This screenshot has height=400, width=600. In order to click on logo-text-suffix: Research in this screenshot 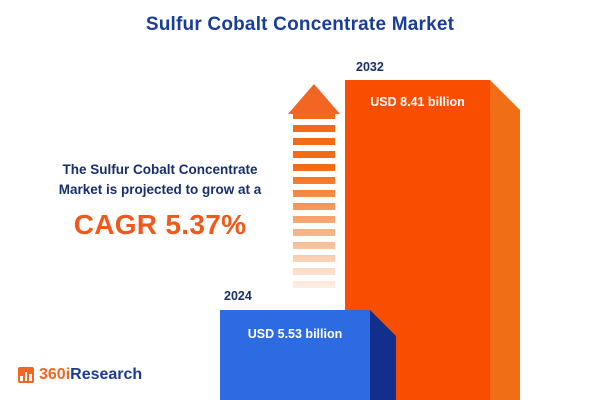, I will do `click(106, 374)`.